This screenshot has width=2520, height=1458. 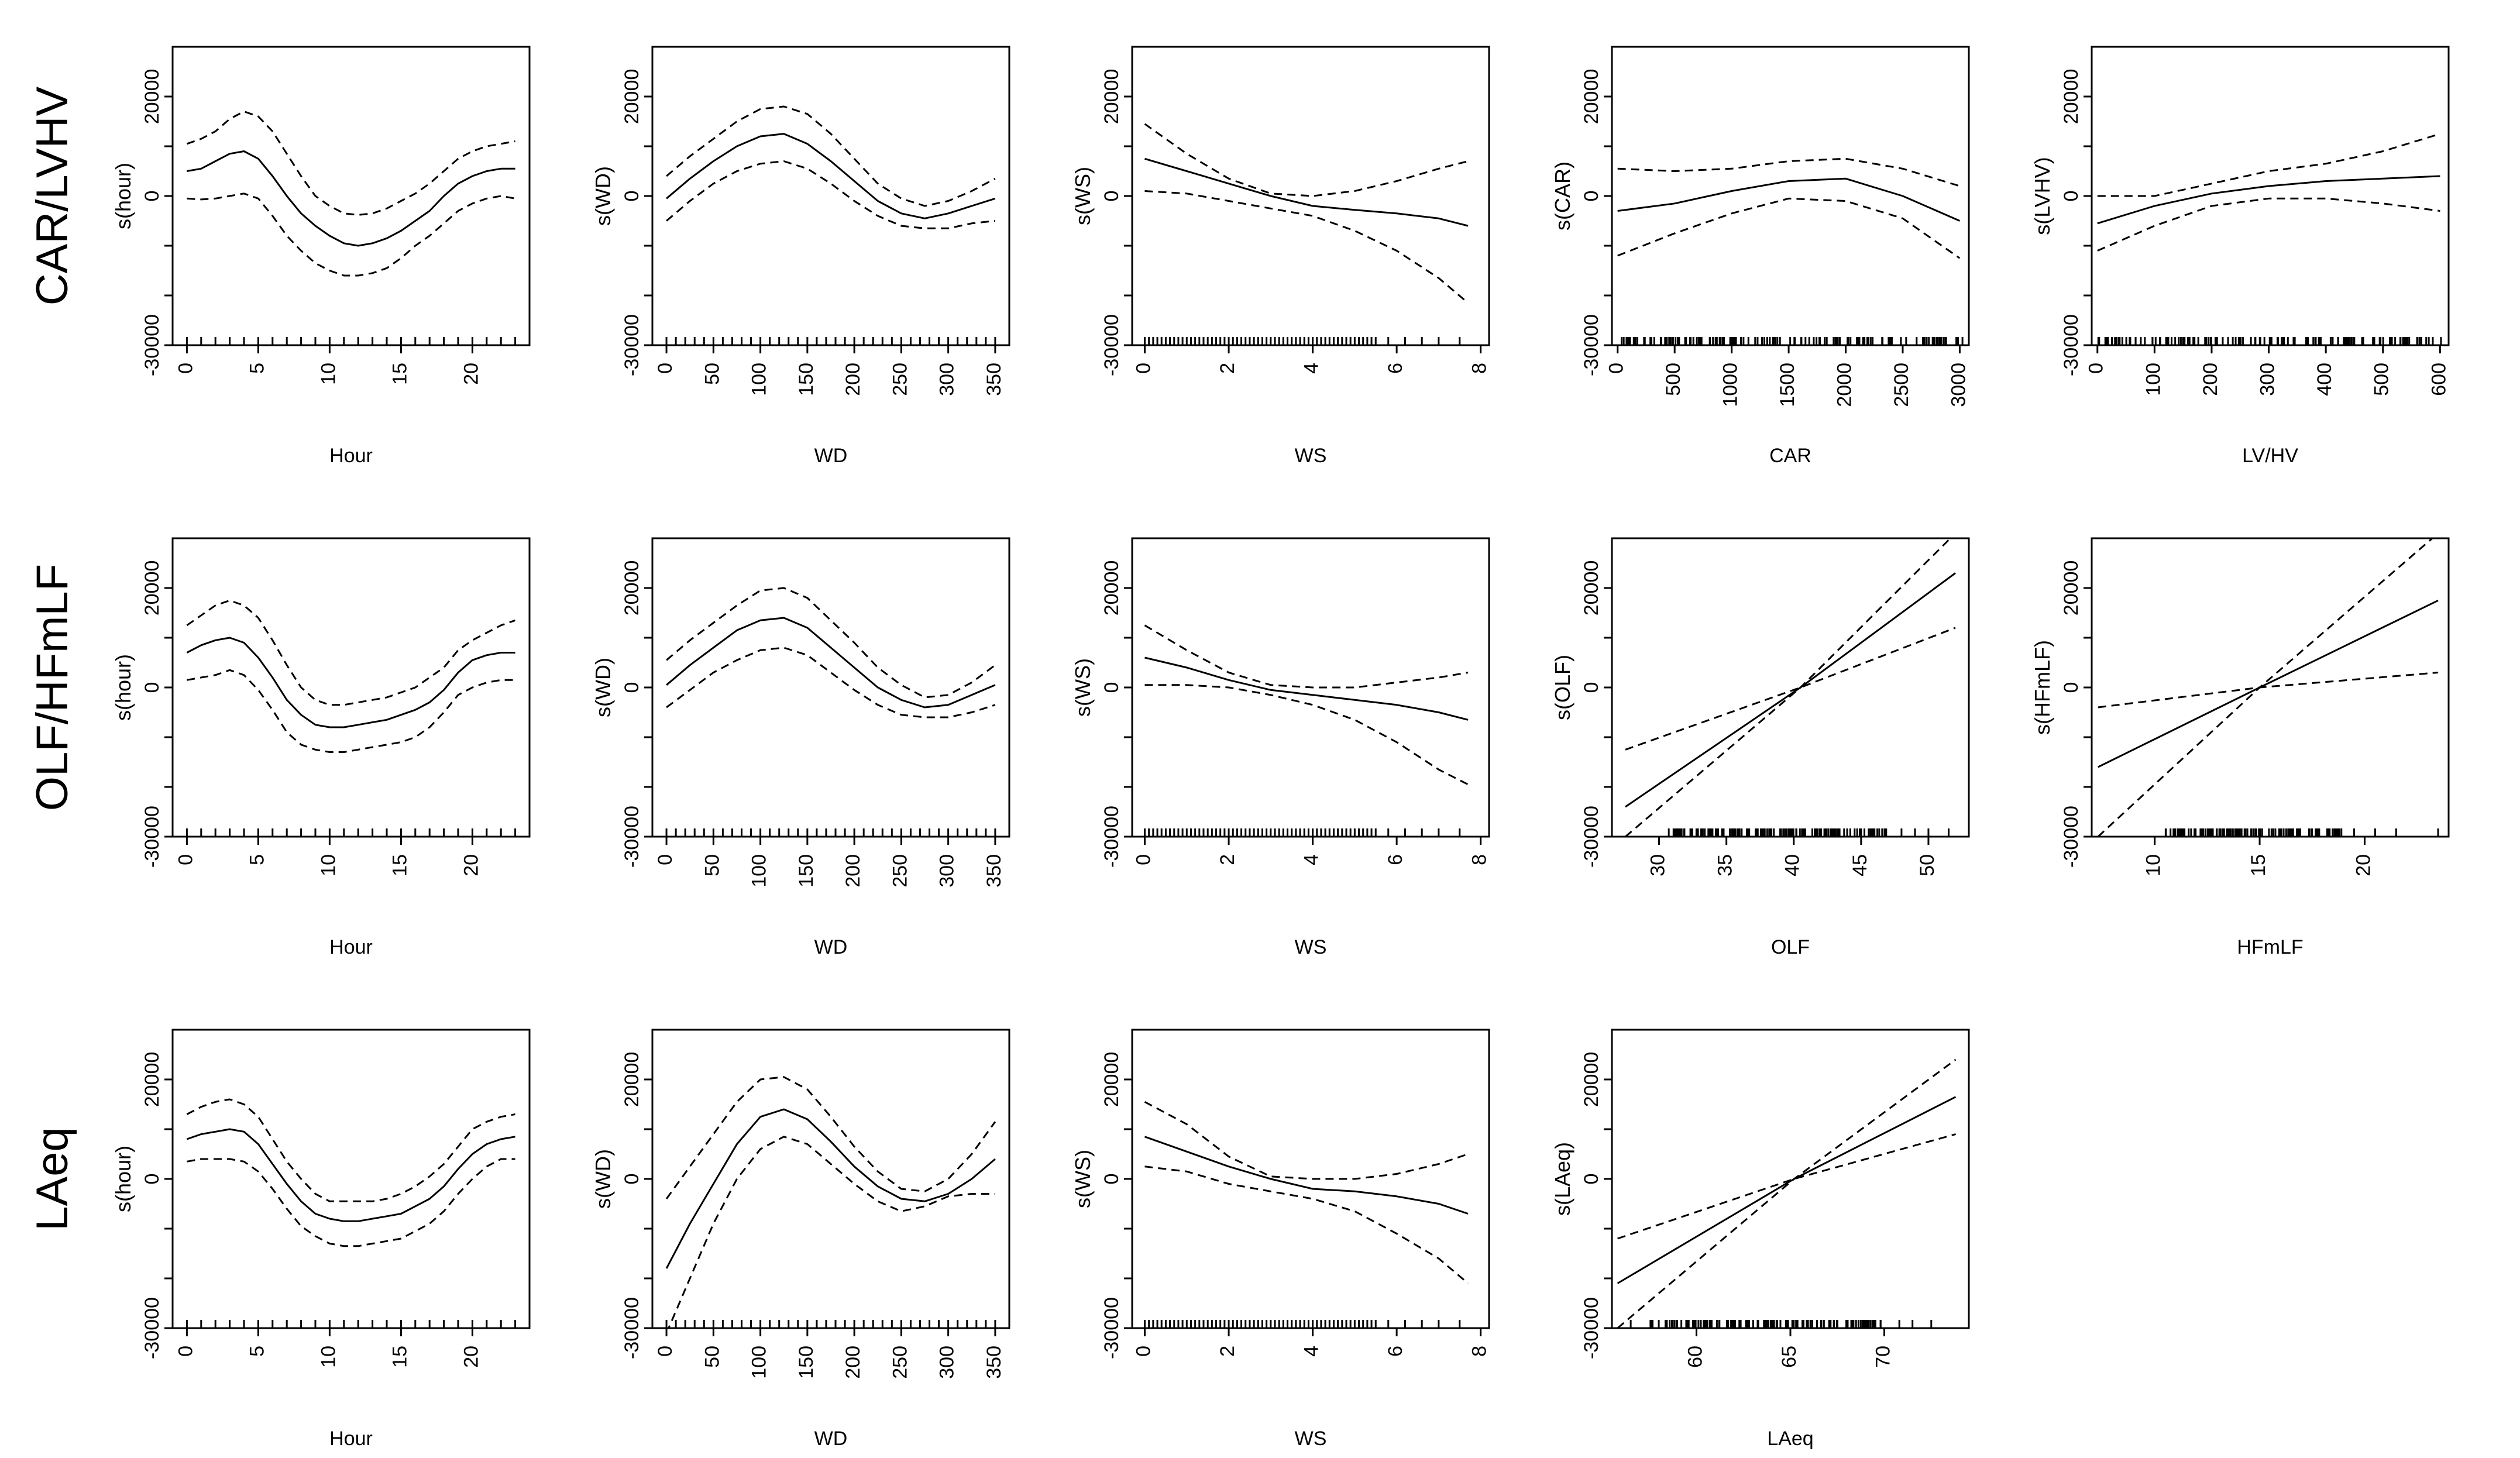 I want to click on plot-panel: -30000 0 20000 s(OLF) 30 35 40 45 50 OLF, so click(x=1760, y=748).